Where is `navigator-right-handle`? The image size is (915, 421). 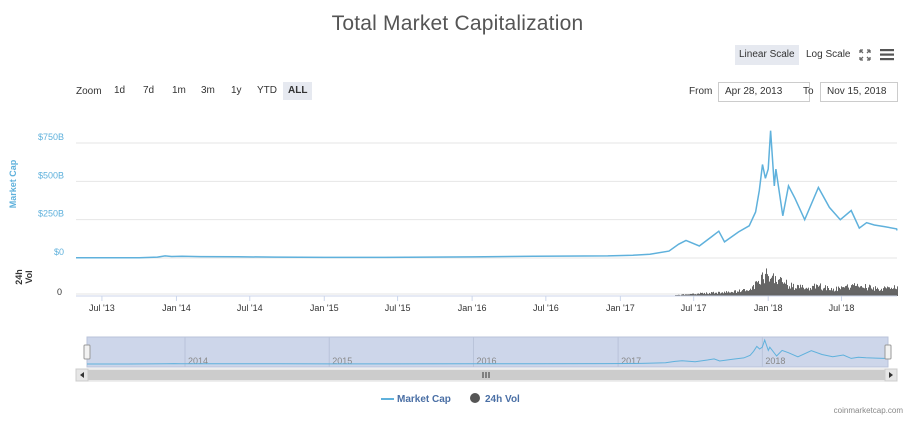 navigator-right-handle is located at coordinates (888, 352).